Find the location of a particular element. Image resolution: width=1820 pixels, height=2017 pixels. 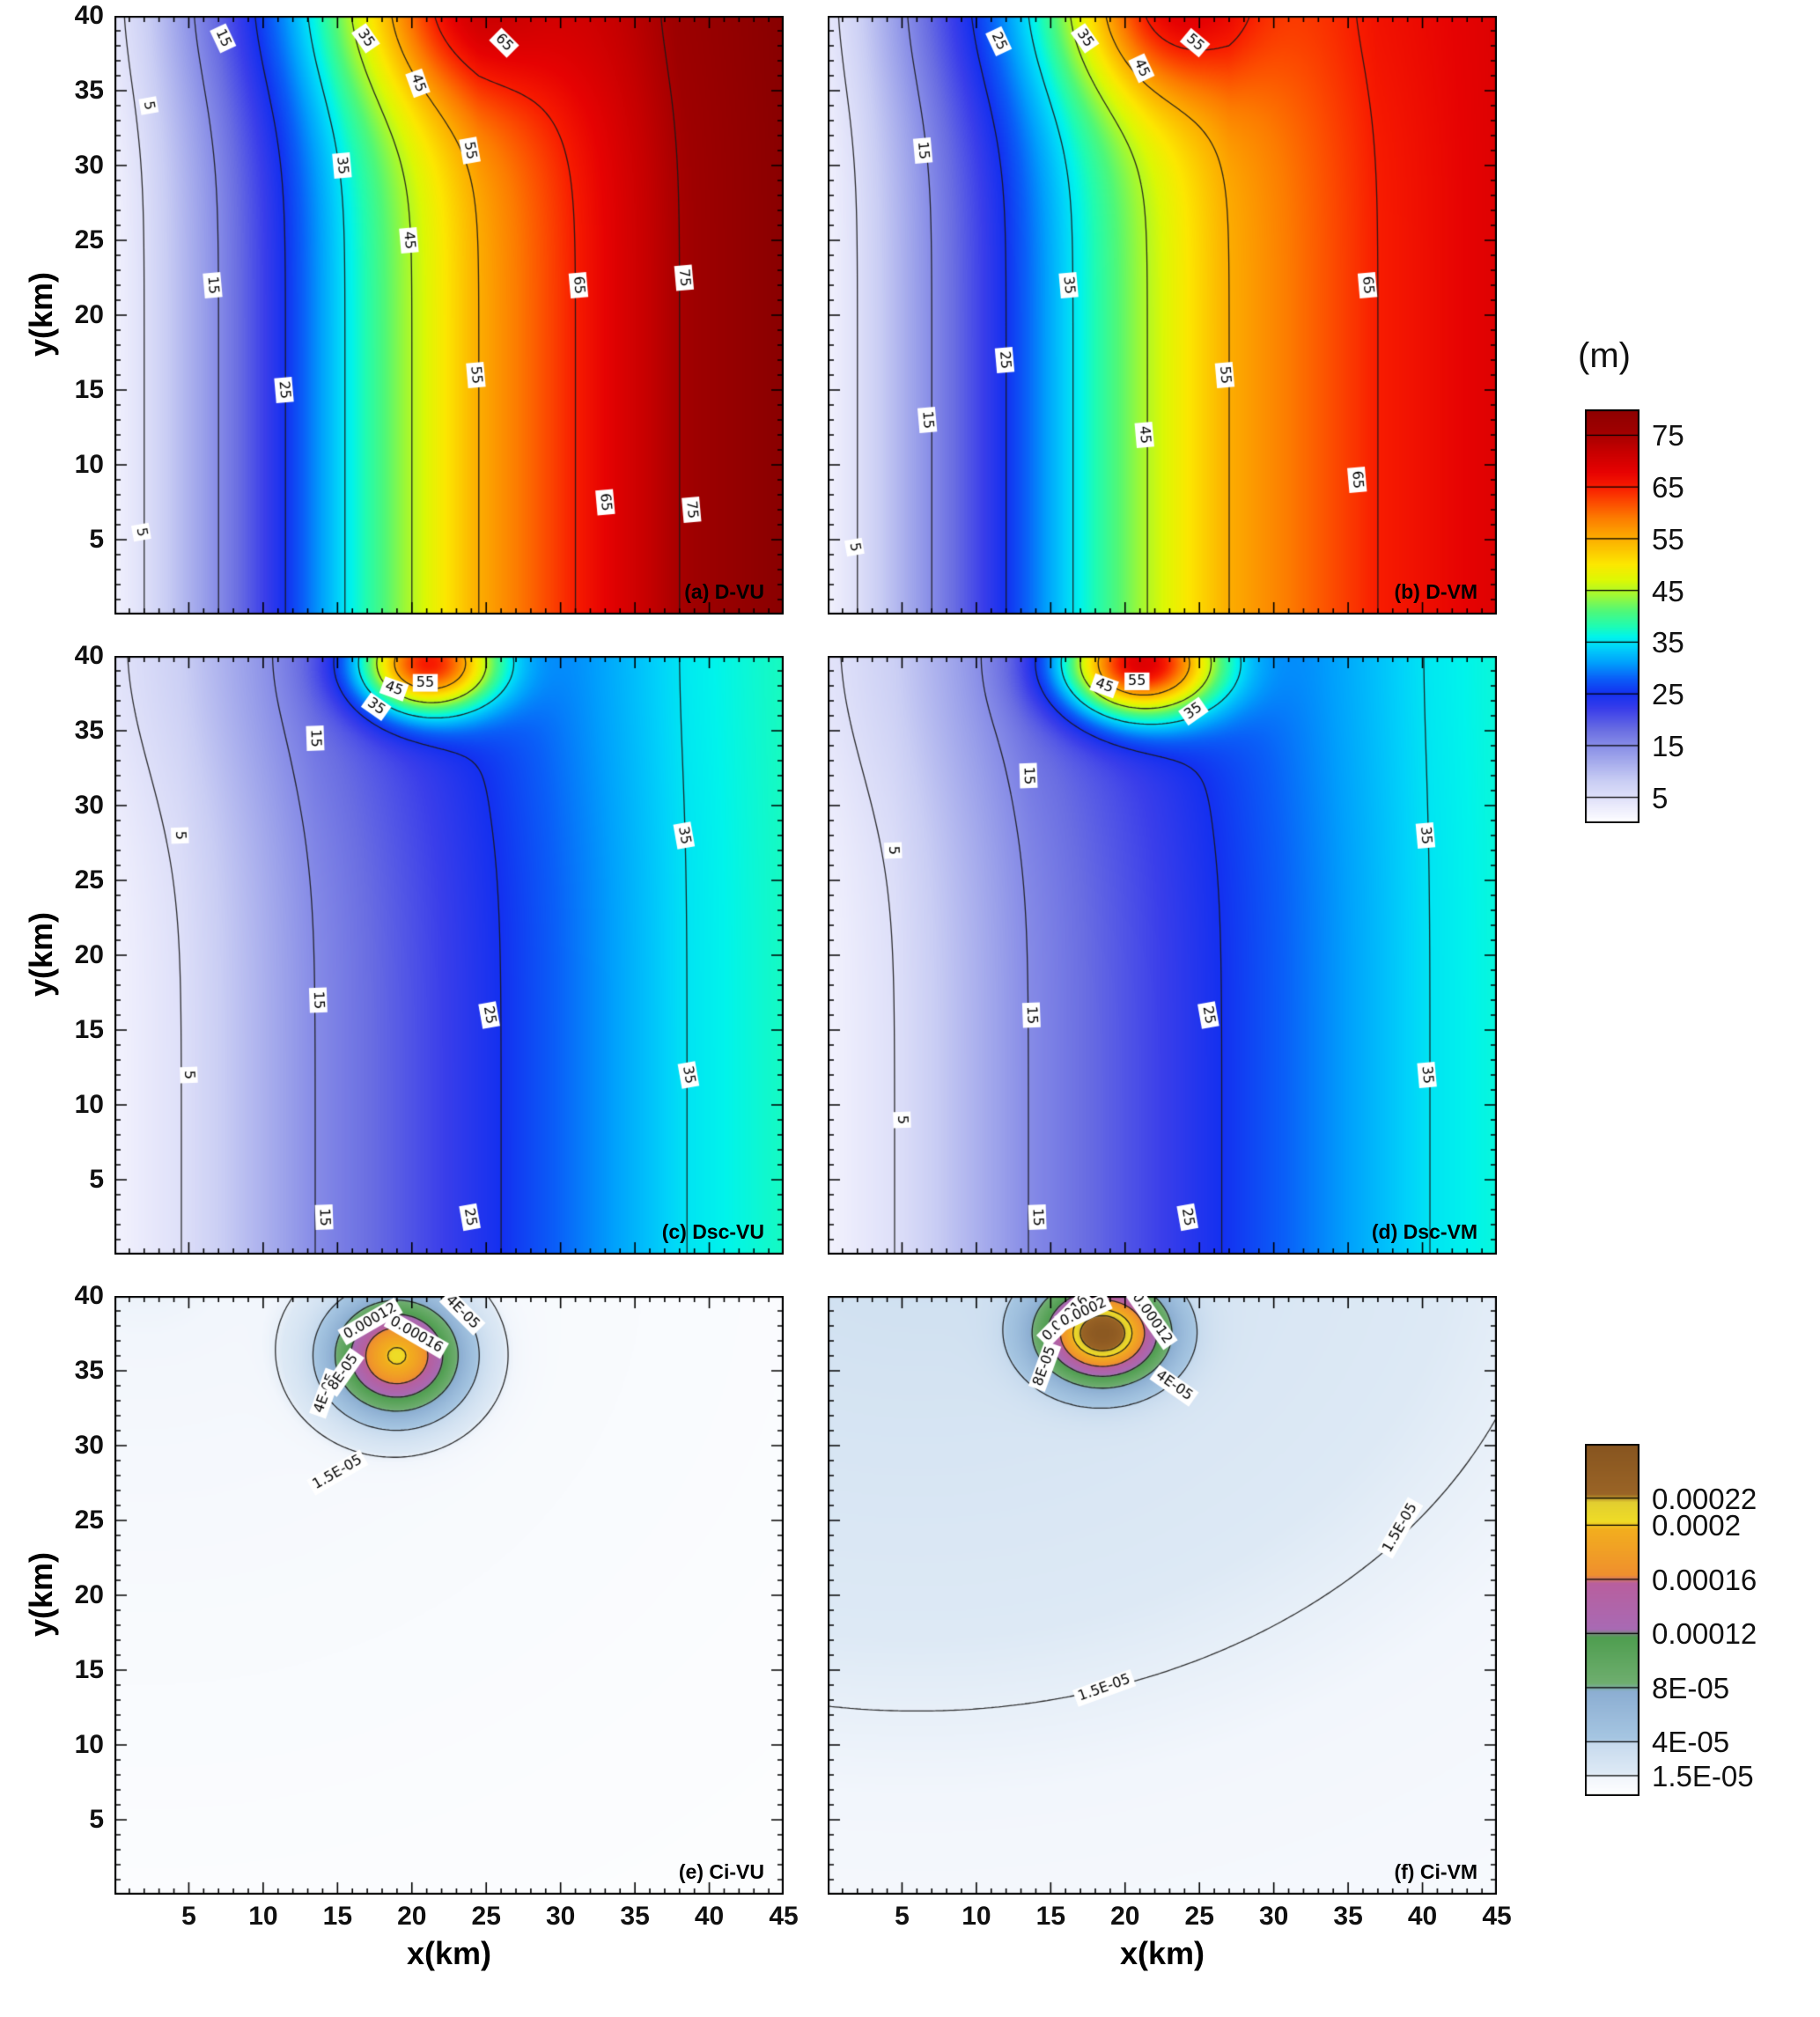

colorbar-label: 5 is located at coordinates (1660, 797).